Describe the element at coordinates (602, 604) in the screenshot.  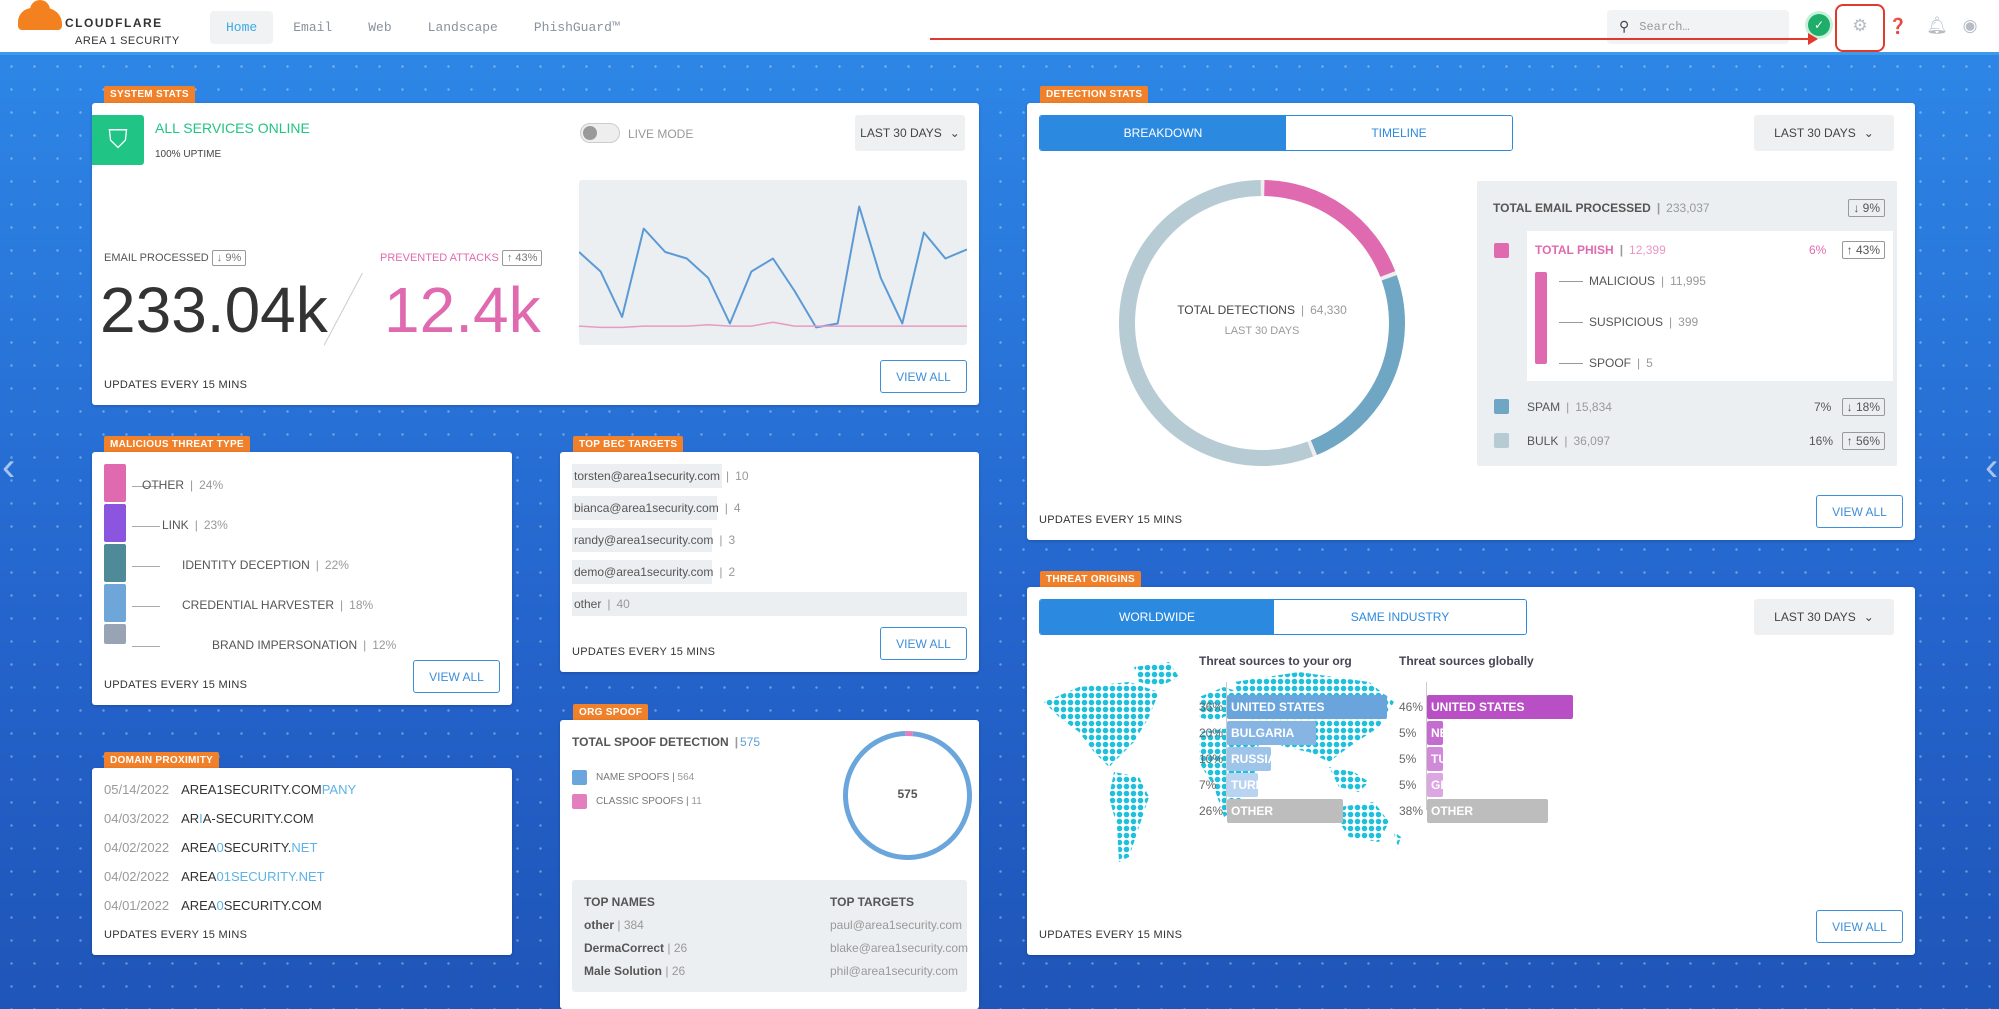
I see `bec-item: other | 40` at that location.